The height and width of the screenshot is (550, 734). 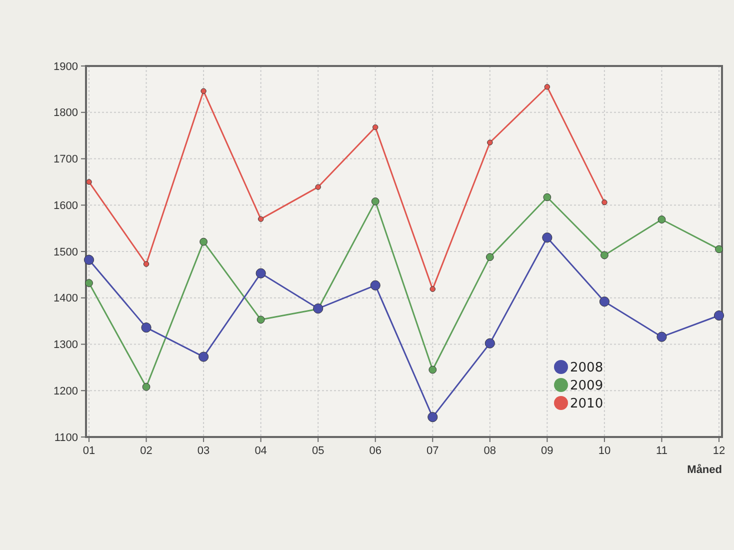 What do you see at coordinates (66, 206) in the screenshot?
I see `y-tick-label: 1600` at bounding box center [66, 206].